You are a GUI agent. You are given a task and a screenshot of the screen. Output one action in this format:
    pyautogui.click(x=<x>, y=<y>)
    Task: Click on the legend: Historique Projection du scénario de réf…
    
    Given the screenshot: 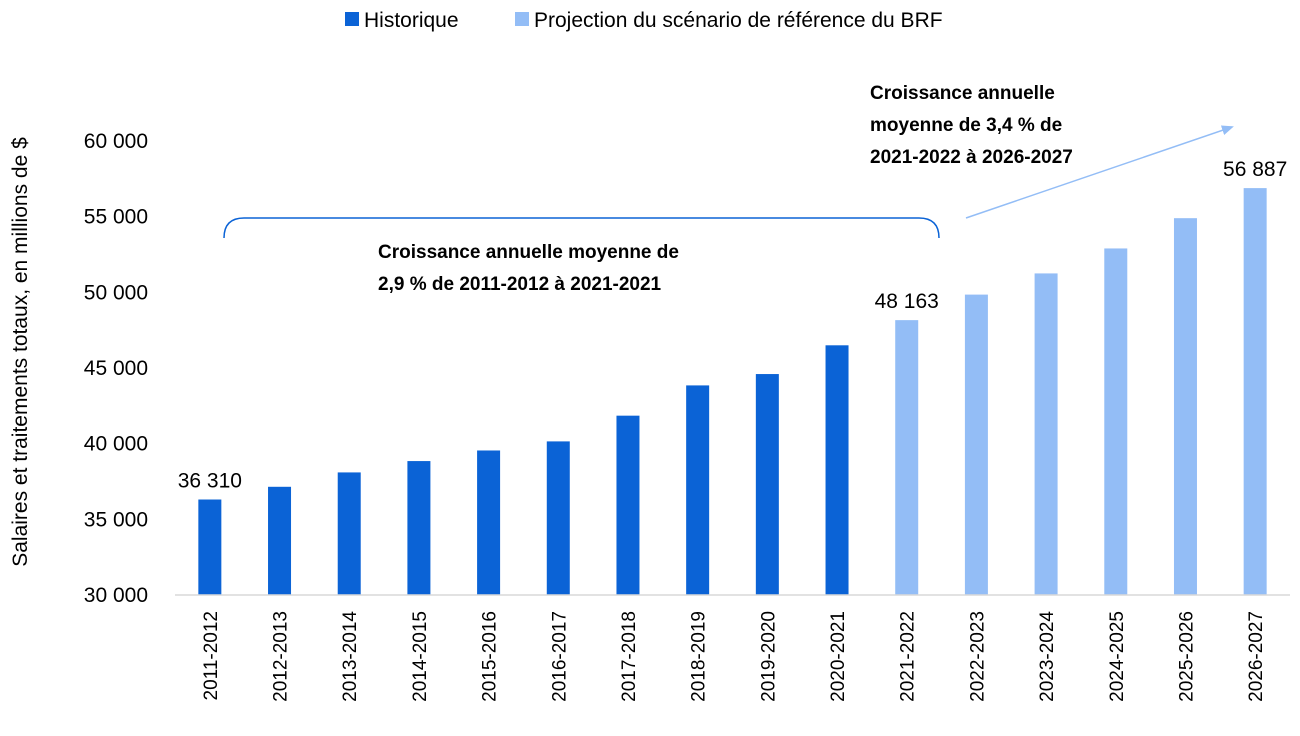 What is the action you would take?
    pyautogui.click(x=644, y=20)
    